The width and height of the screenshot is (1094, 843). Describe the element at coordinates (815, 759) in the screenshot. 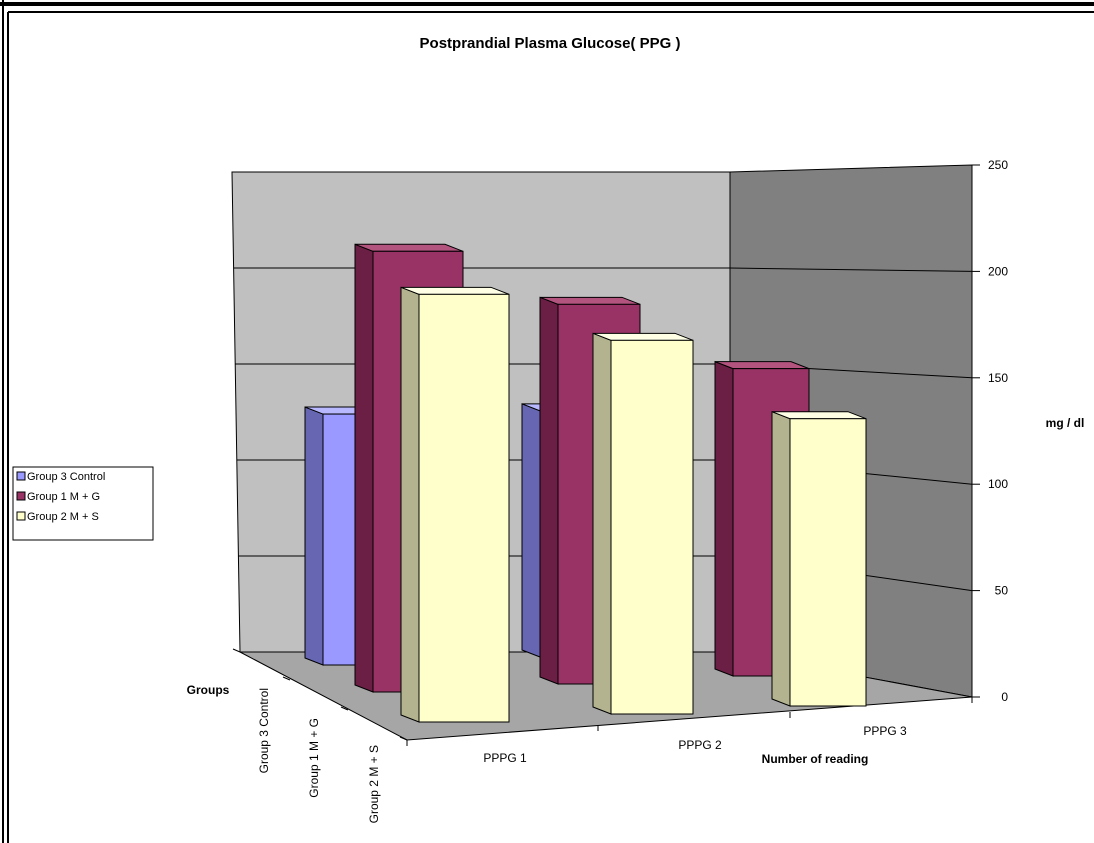

I see `x-axis-title: Number of reading` at that location.